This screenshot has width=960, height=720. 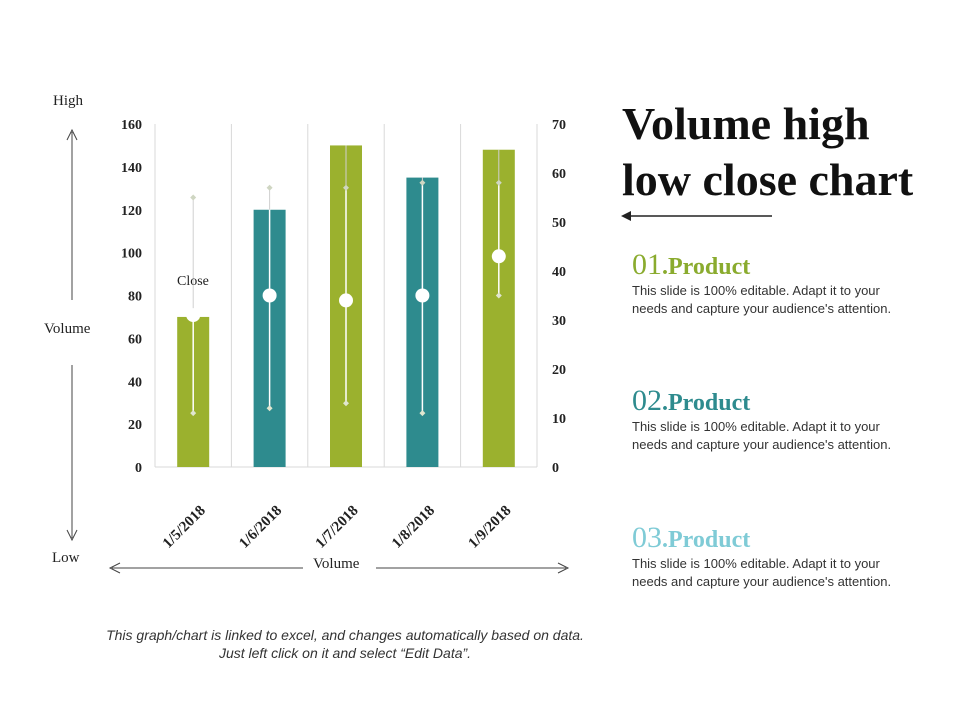 What do you see at coordinates (336, 564) in the screenshot?
I see `volume-bottom-label: Volume` at bounding box center [336, 564].